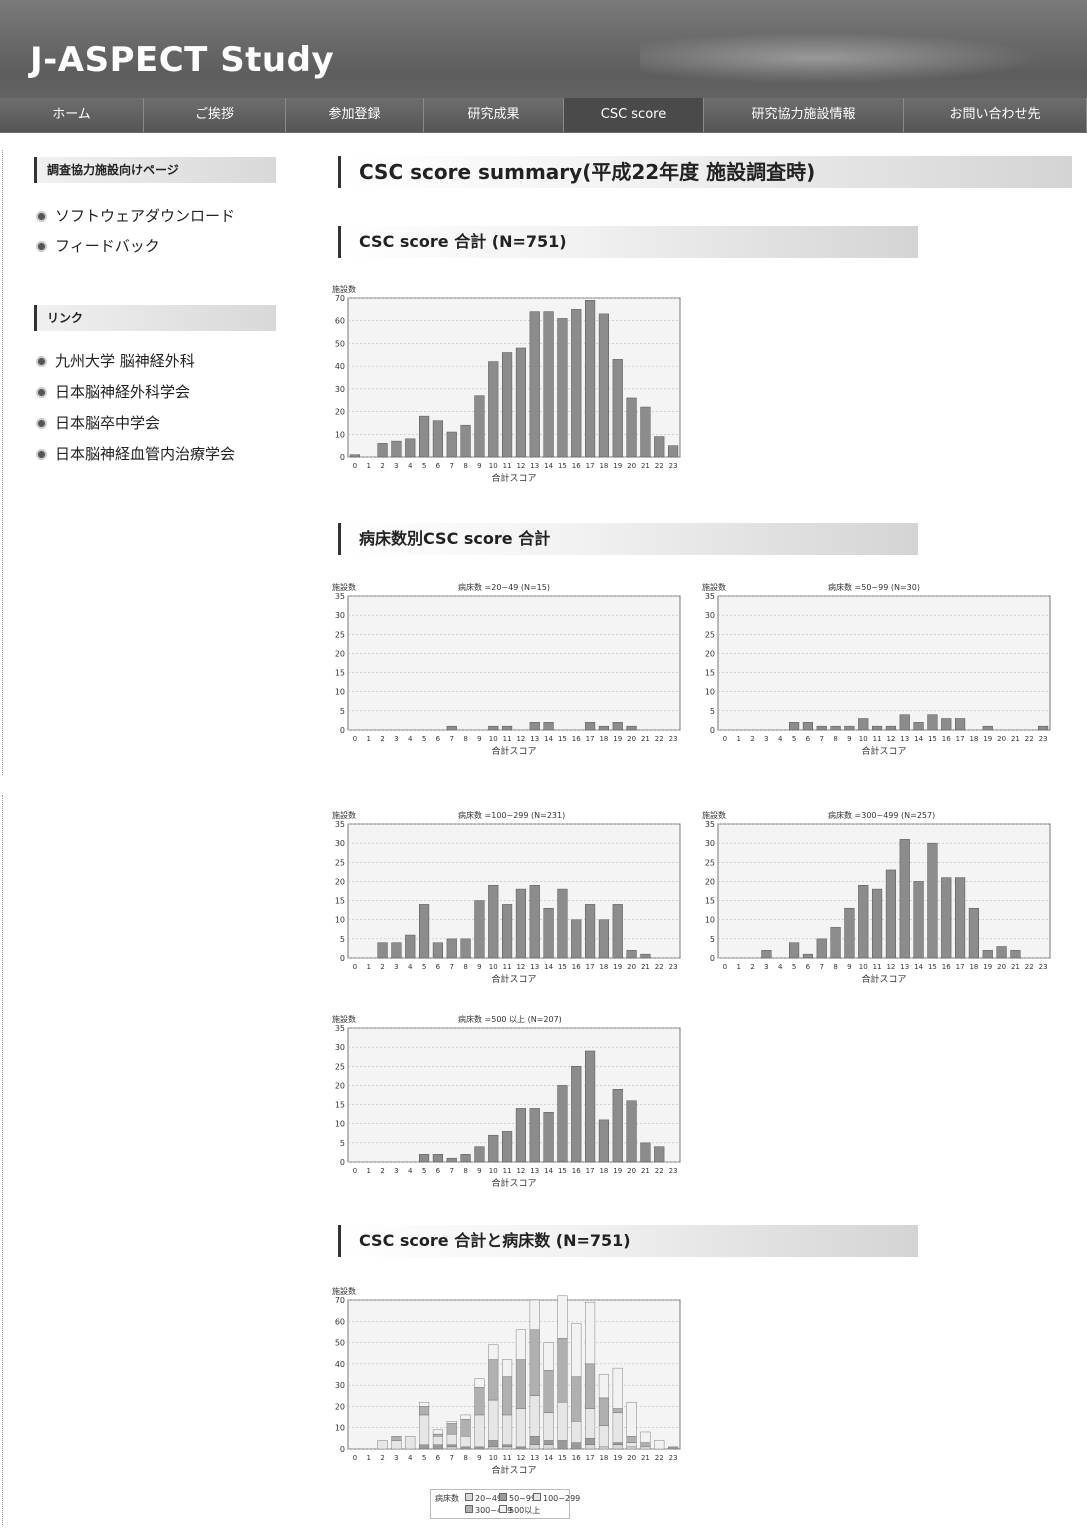 The height and width of the screenshot is (1531, 1087). I want to click on x-tick-label: 17, so click(960, 739).